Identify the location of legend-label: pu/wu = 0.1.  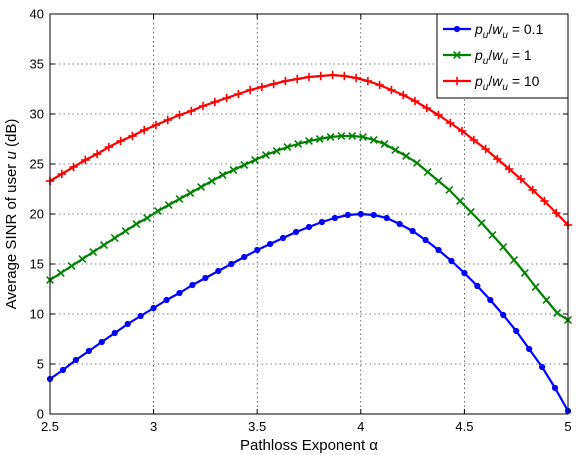
(509, 31).